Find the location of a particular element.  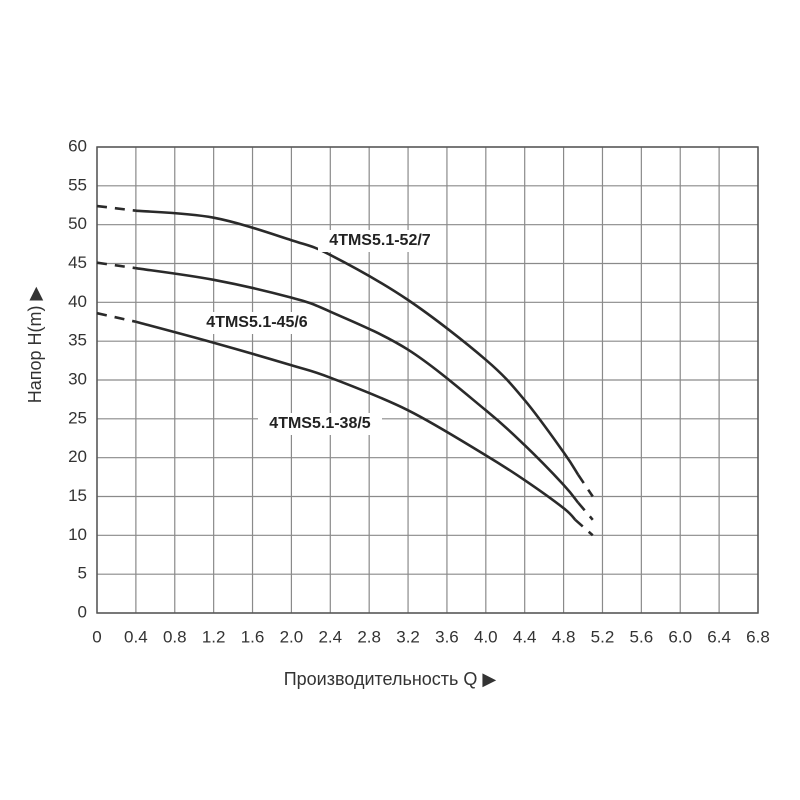

y-axis-label: Напор H(m) ▶ is located at coordinates (35, 345).